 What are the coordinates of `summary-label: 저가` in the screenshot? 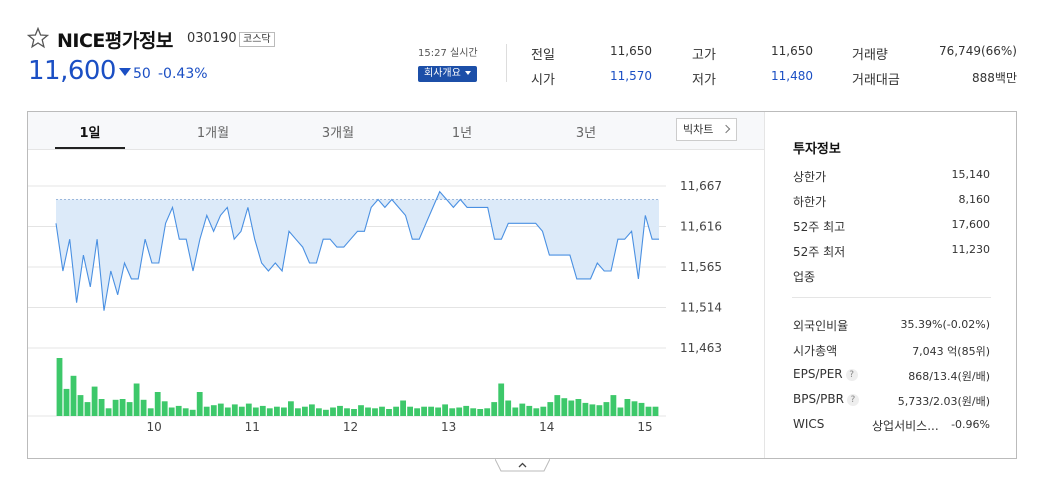 It's located at (704, 80).